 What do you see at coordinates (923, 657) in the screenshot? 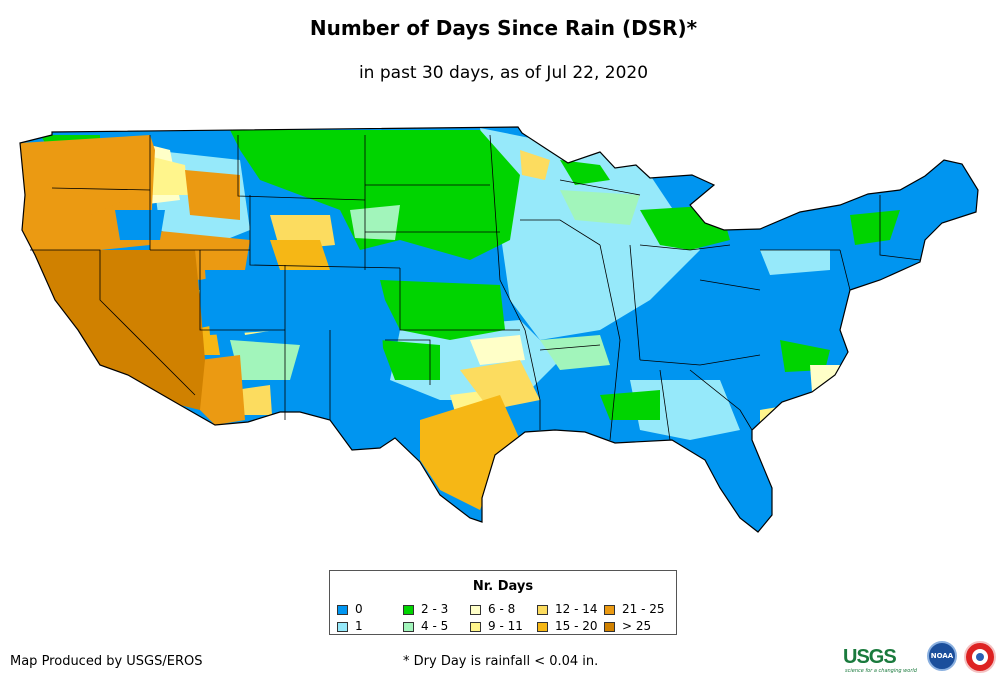
I see `agency-logos: USGS science for a changing world NOAA` at bounding box center [923, 657].